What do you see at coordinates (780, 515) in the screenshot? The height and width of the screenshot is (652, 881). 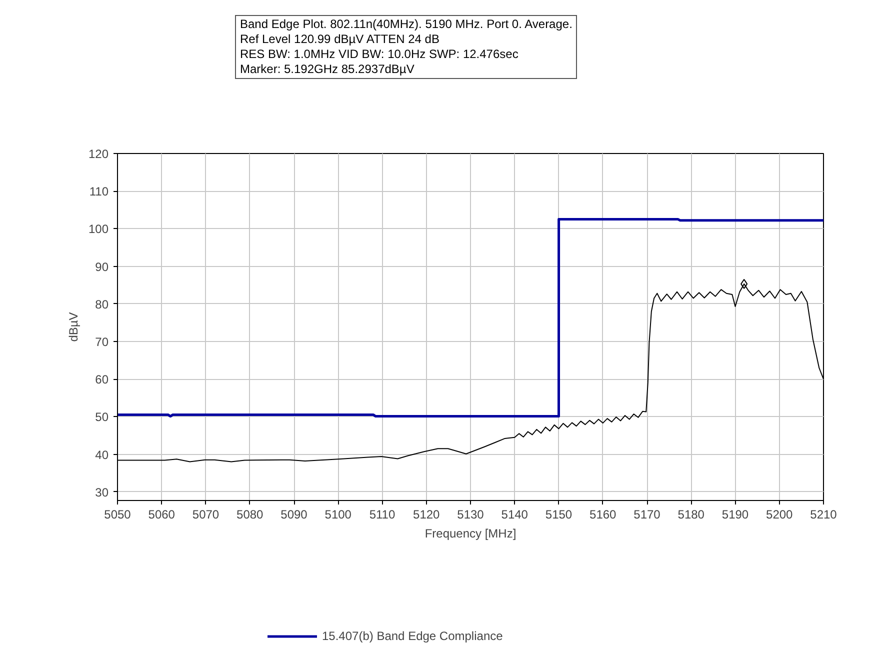 I see `x-tick-label: 5200` at bounding box center [780, 515].